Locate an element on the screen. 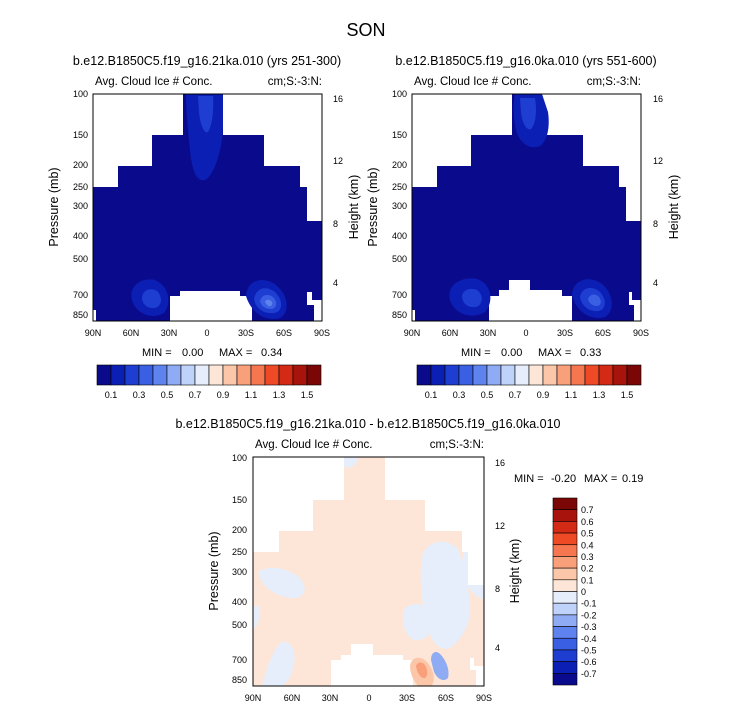  y-tick-label: 850 is located at coordinates (399, 315).